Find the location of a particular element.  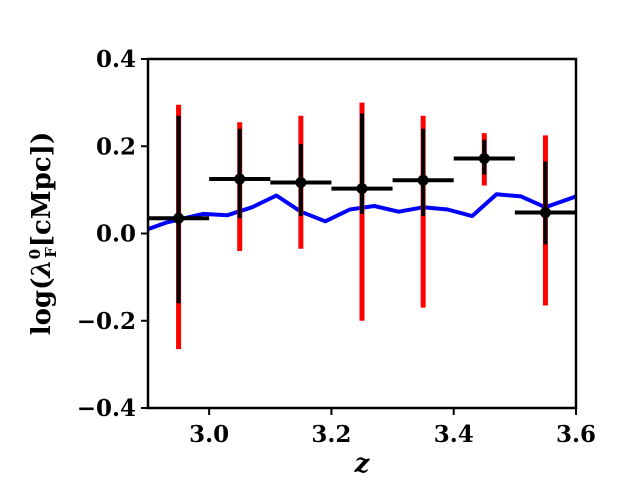

x-axis-label: z is located at coordinates (362, 464).